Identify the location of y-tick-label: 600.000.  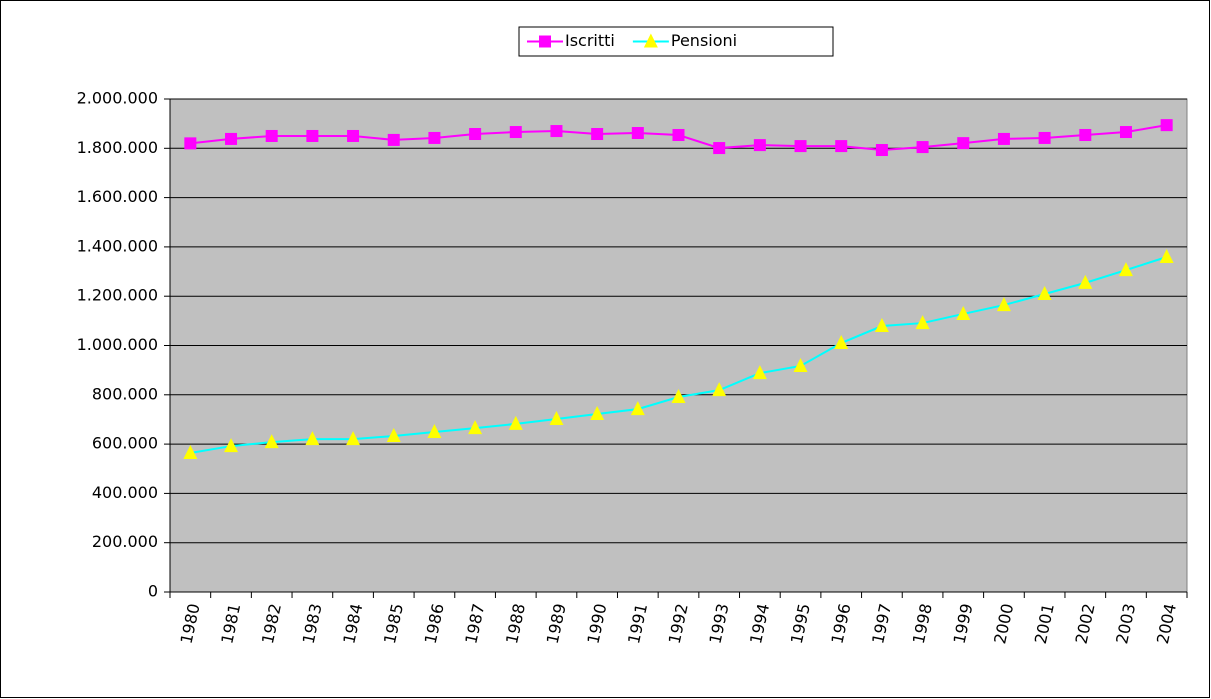
(125, 443).